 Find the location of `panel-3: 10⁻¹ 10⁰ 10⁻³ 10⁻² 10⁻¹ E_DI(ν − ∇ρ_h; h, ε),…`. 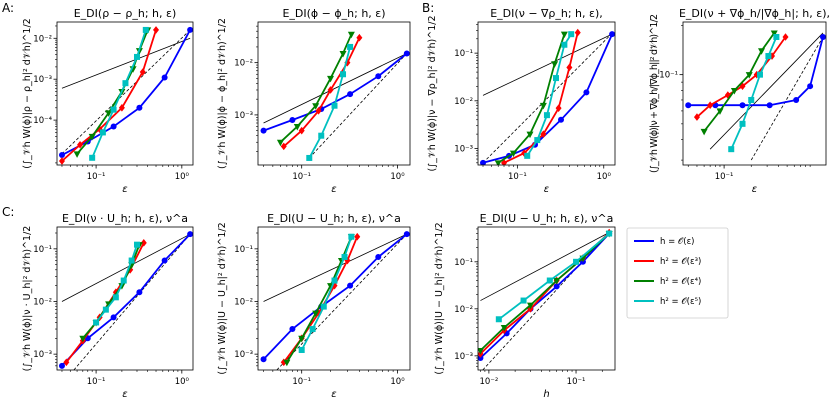

panel-3: 10⁻¹ 10⁰ 10⁻³ 10⁻² 10⁻¹ E_DI(ν − ∇ρ_h; h, ε),… is located at coordinates (521, 101).